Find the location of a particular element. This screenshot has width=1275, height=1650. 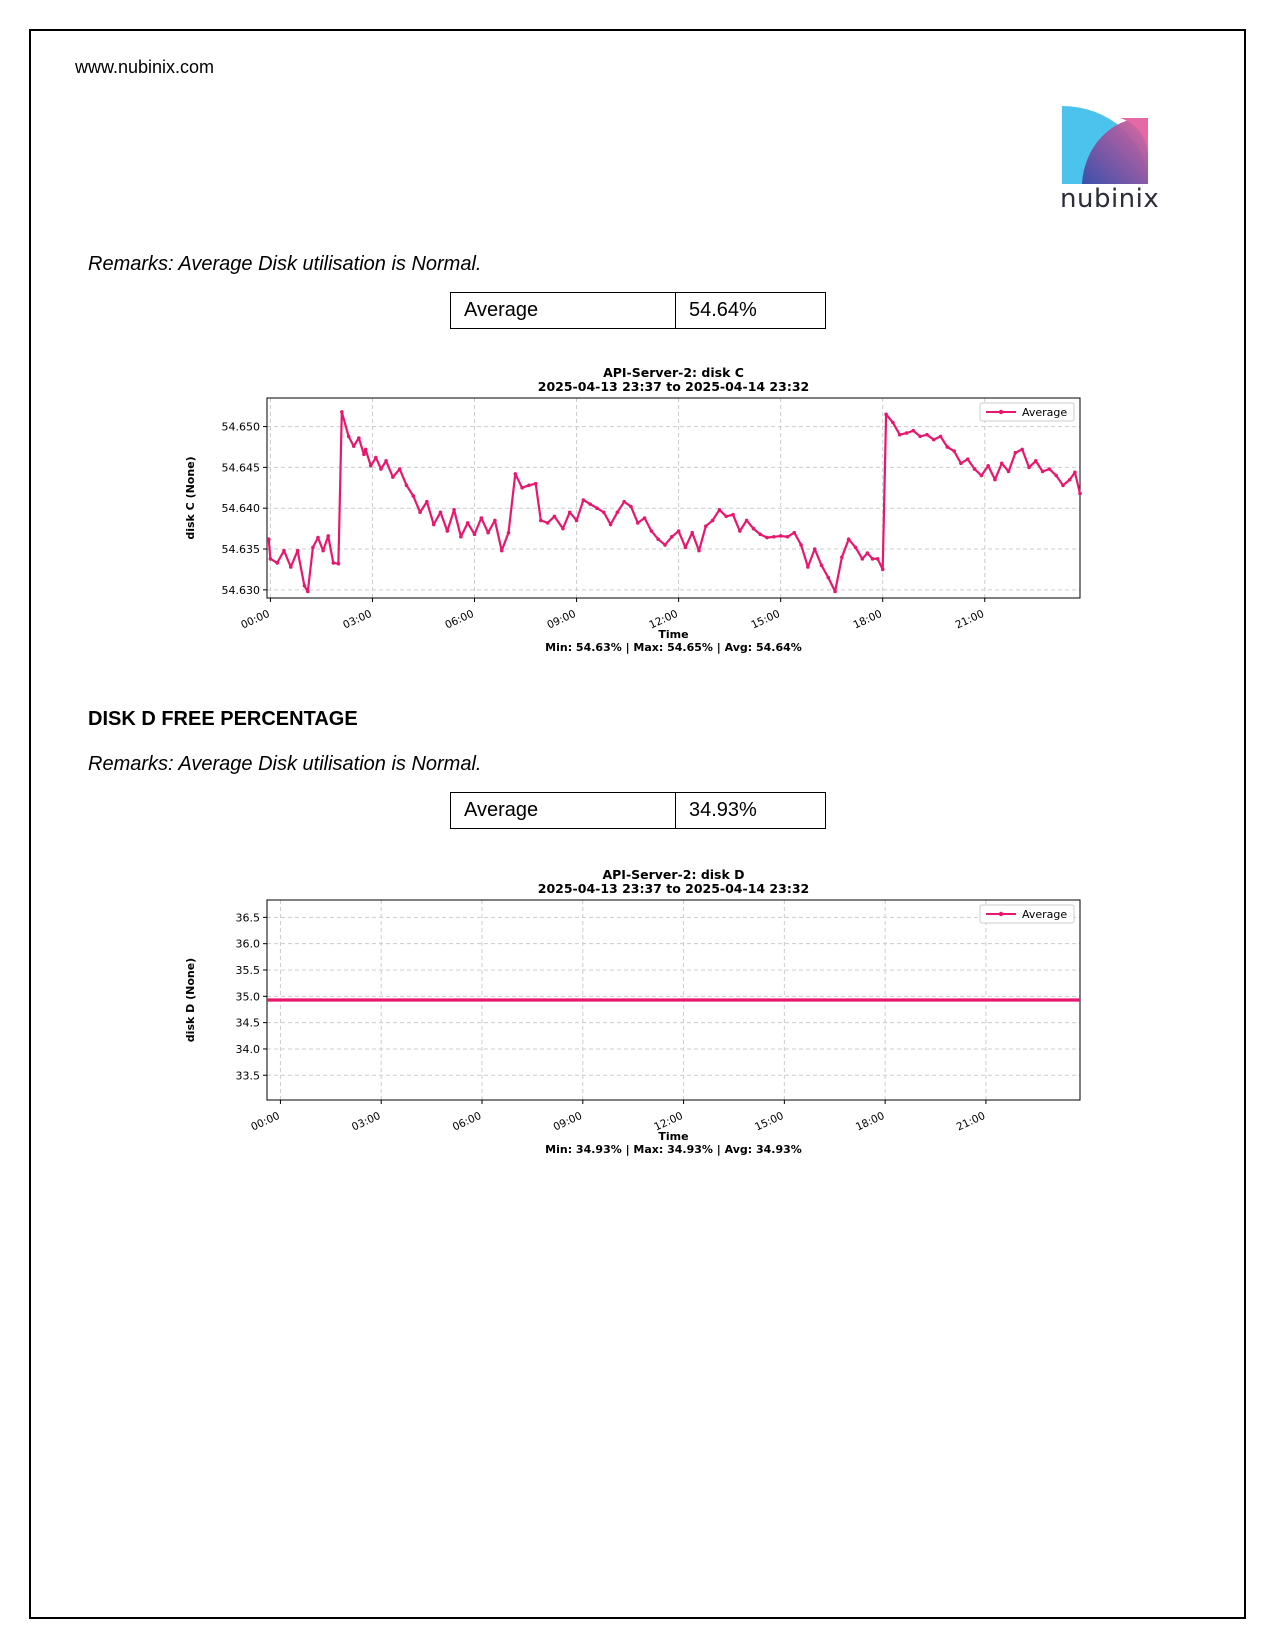

average-value: 54.64% is located at coordinates (750, 310).